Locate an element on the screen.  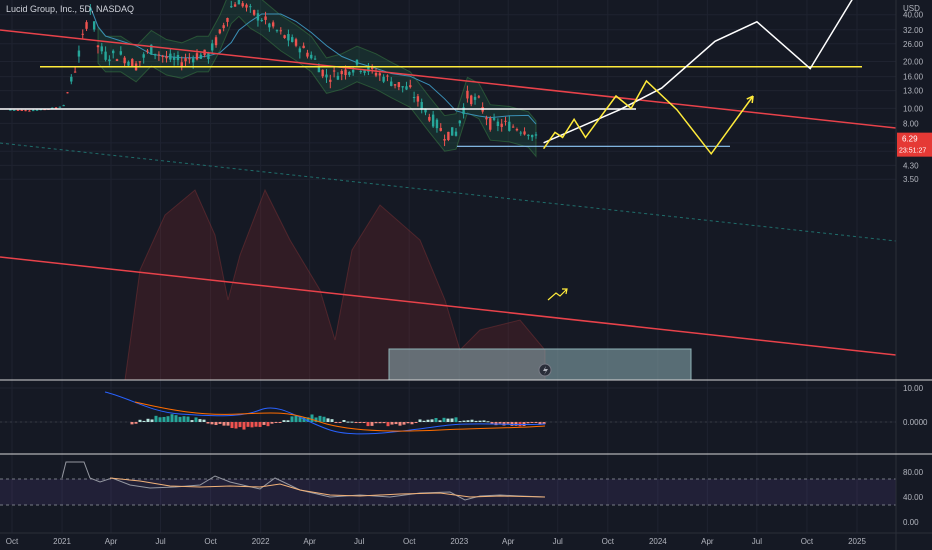
macd-pane is located at coordinates (448, 413).